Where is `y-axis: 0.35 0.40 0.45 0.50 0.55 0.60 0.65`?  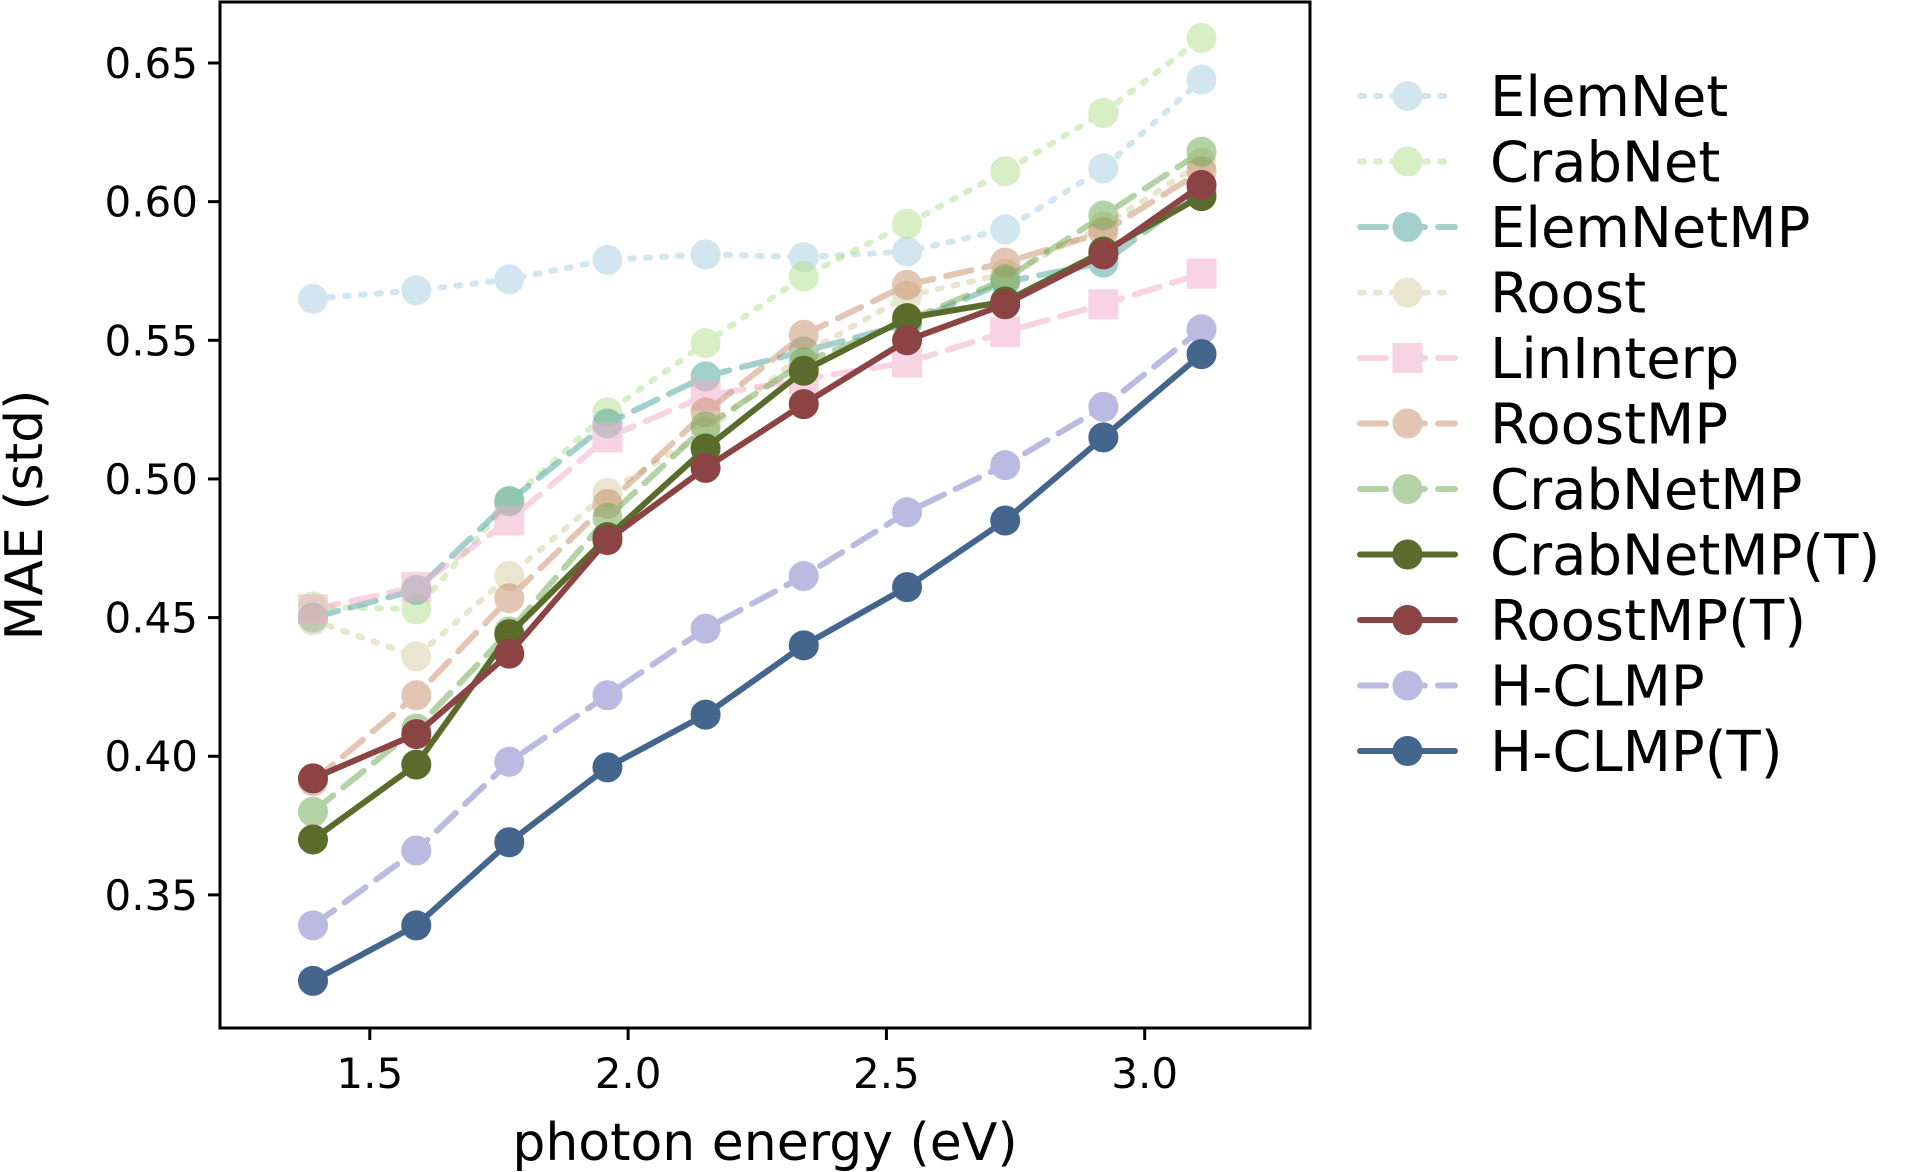
y-axis: 0.35 0.40 0.45 0.50 0.55 0.60 0.65 is located at coordinates (162, 479).